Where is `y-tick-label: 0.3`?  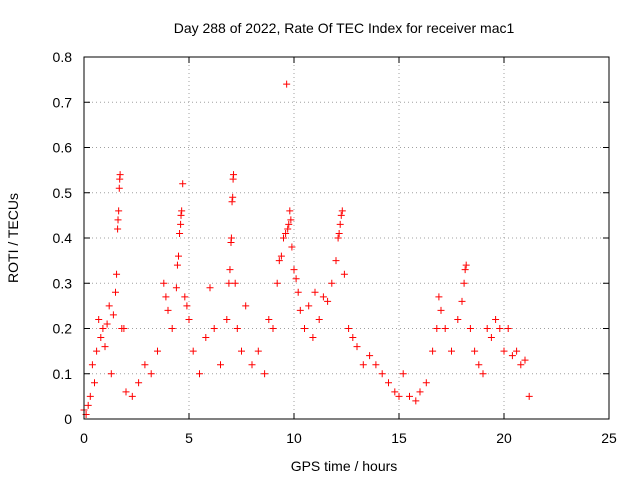
y-tick-label: 0.3 is located at coordinates (63, 283).